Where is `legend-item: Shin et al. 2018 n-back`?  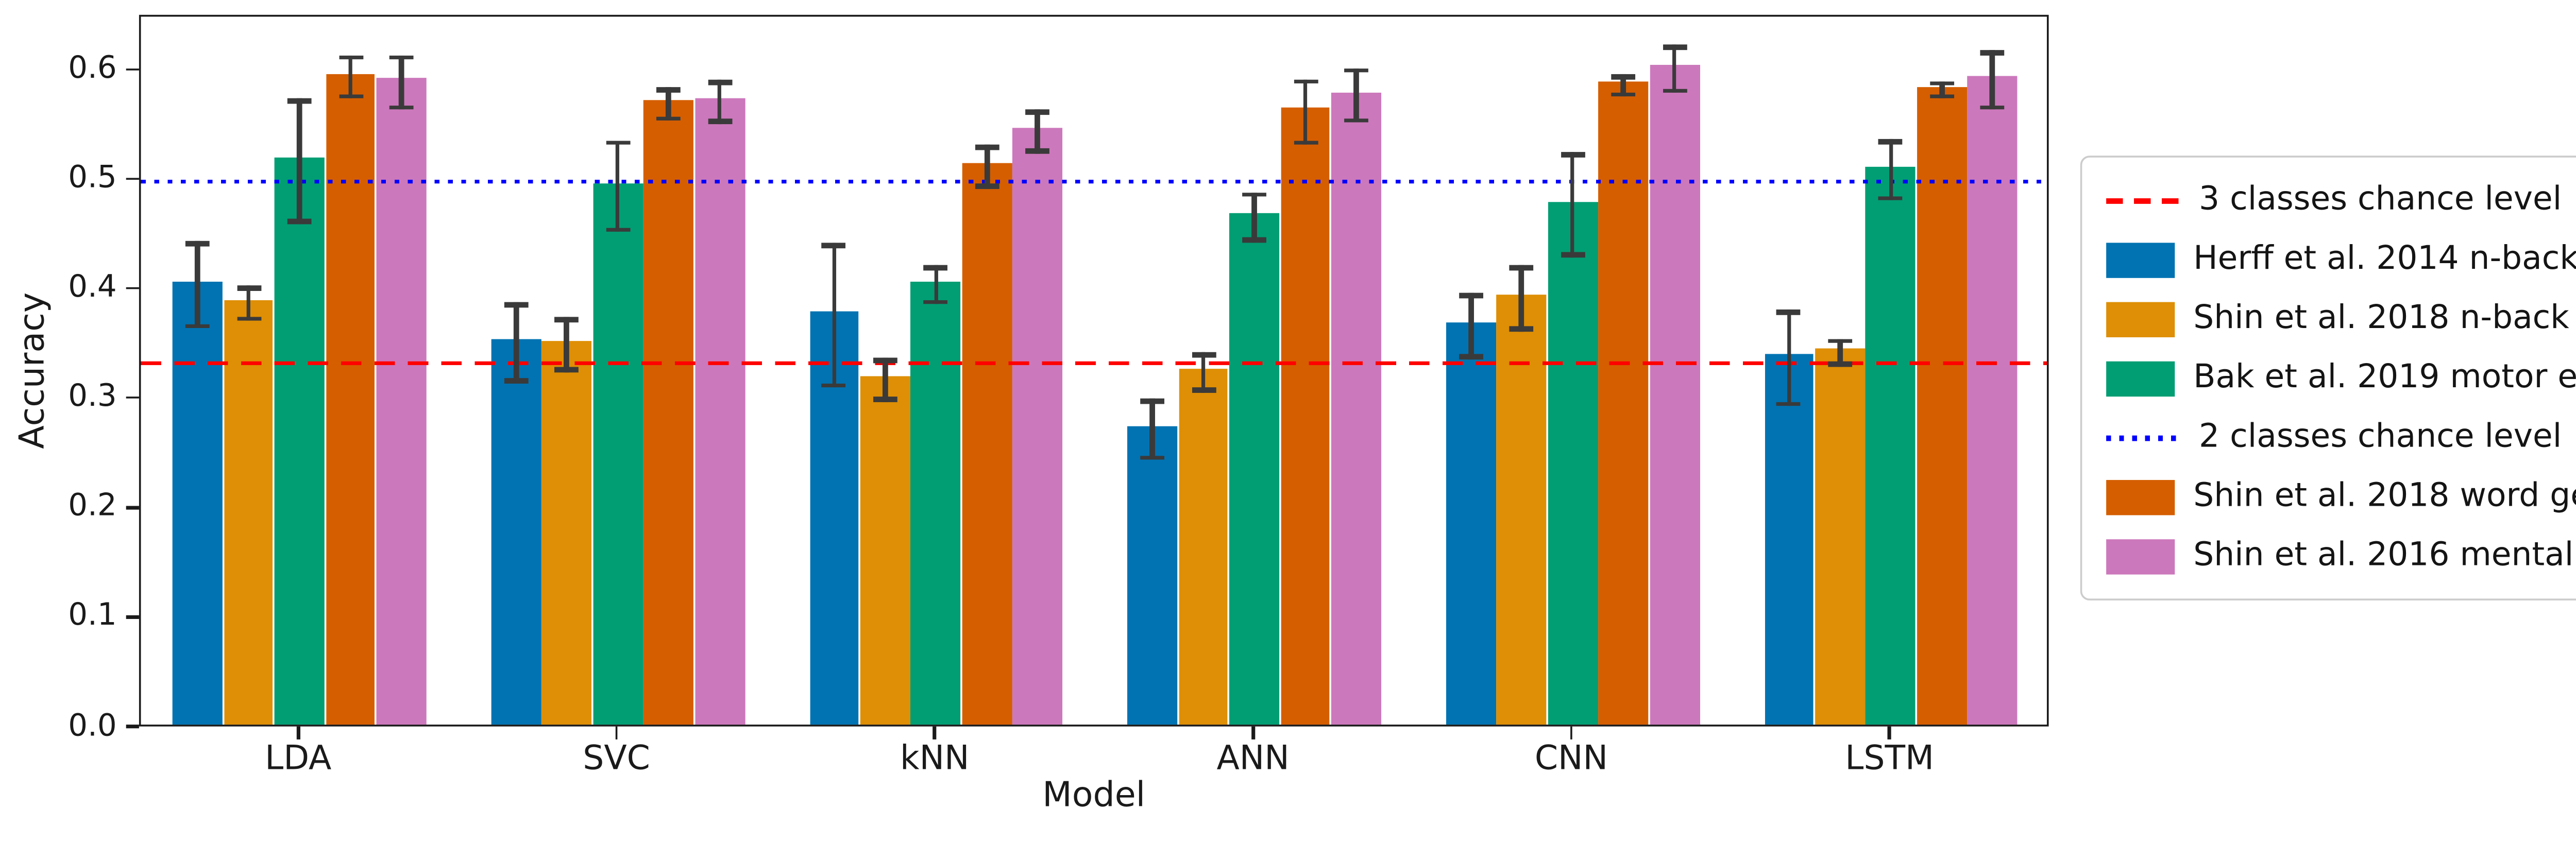
legend-item: Shin et al. 2018 n-back is located at coordinates (2341, 319).